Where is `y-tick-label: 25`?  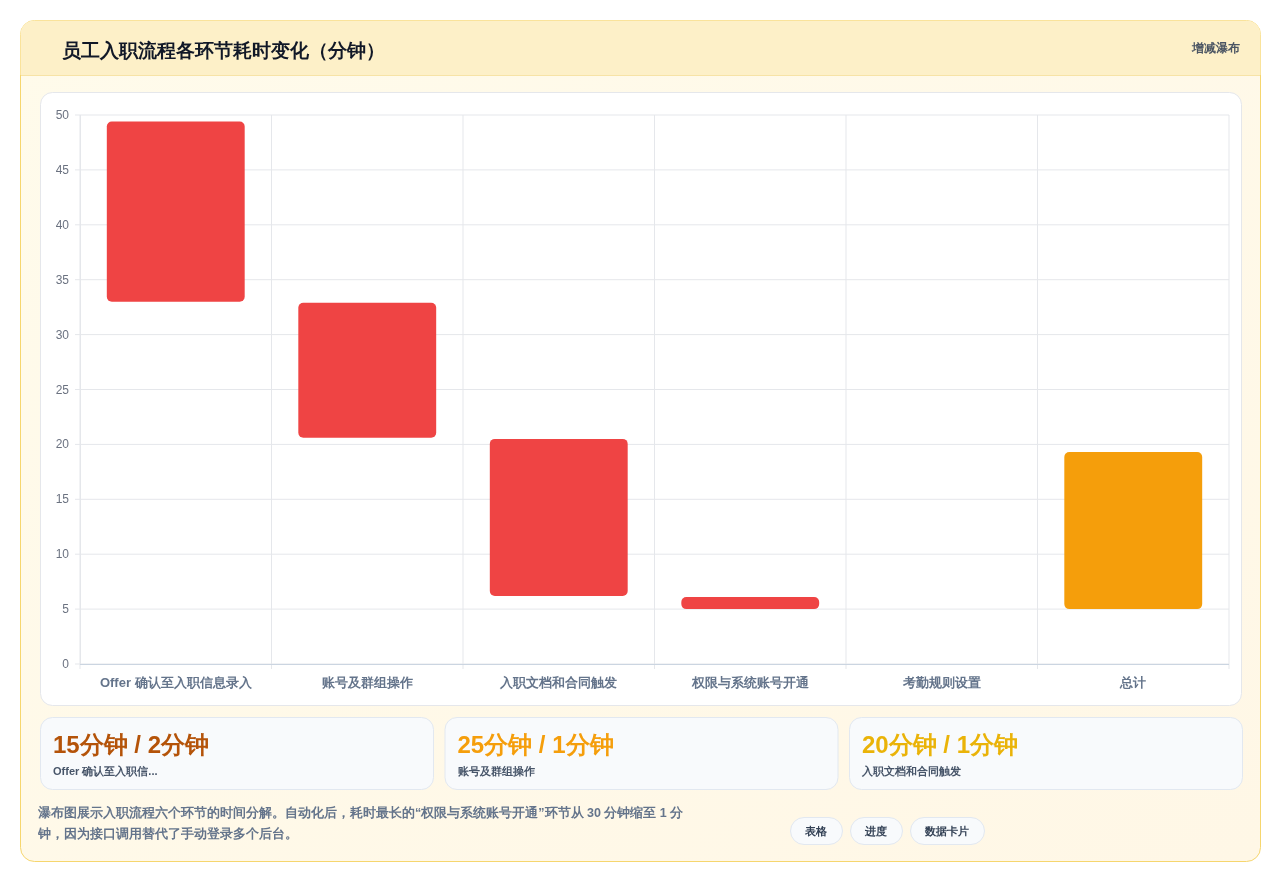
y-tick-label: 25 is located at coordinates (62, 389).